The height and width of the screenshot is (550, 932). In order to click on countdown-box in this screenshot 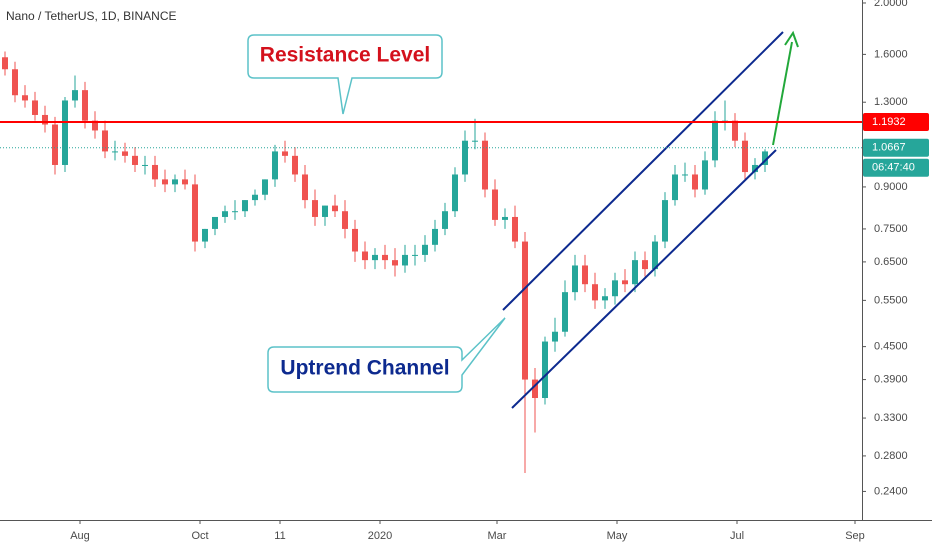, I will do `click(896, 167)`.